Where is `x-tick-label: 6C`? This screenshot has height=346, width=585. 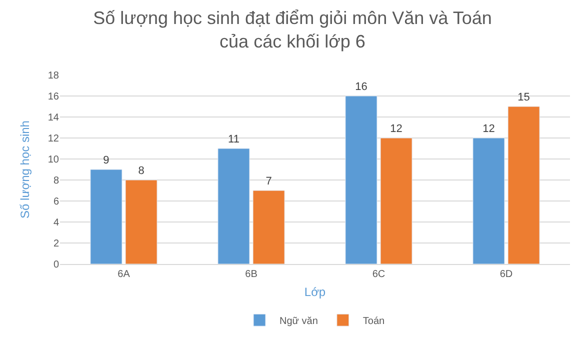 x-tick-label: 6C is located at coordinates (379, 274).